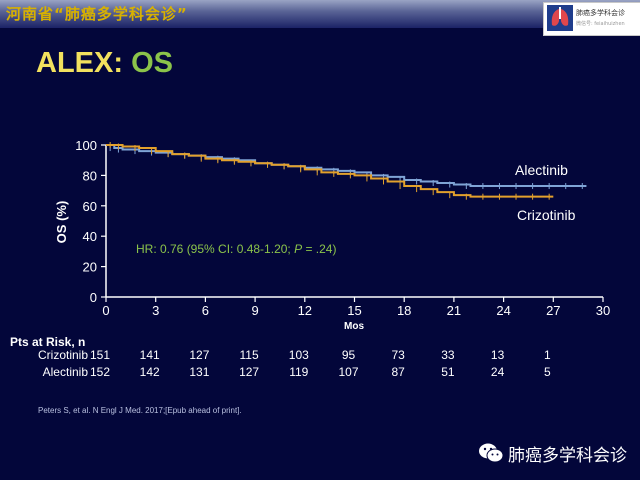 The image size is (640, 480). Describe the element at coordinates (398, 372) in the screenshot. I see `risk-cell: 87` at that location.